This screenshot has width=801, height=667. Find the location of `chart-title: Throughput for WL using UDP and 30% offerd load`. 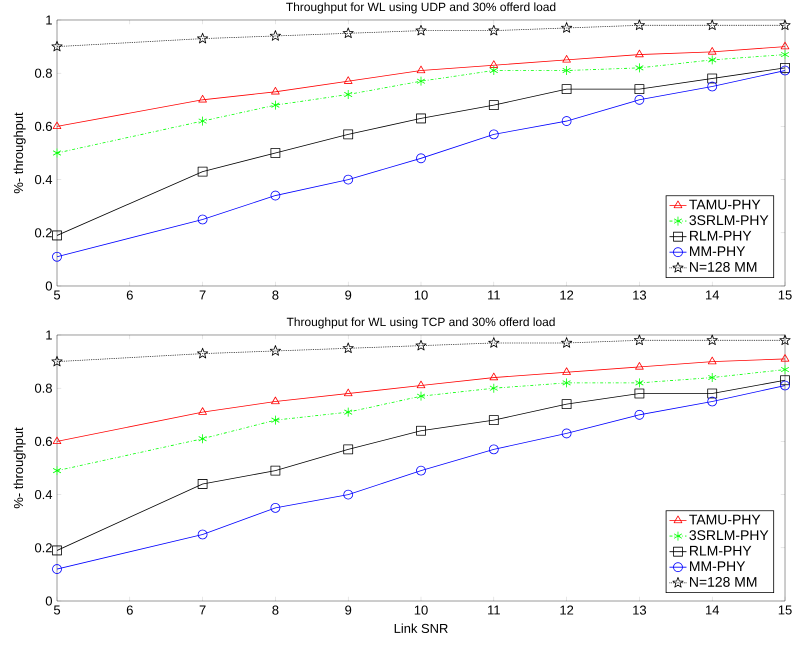

chart-title: Throughput for WL using UDP and 30% offerd load is located at coordinates (421, 8).